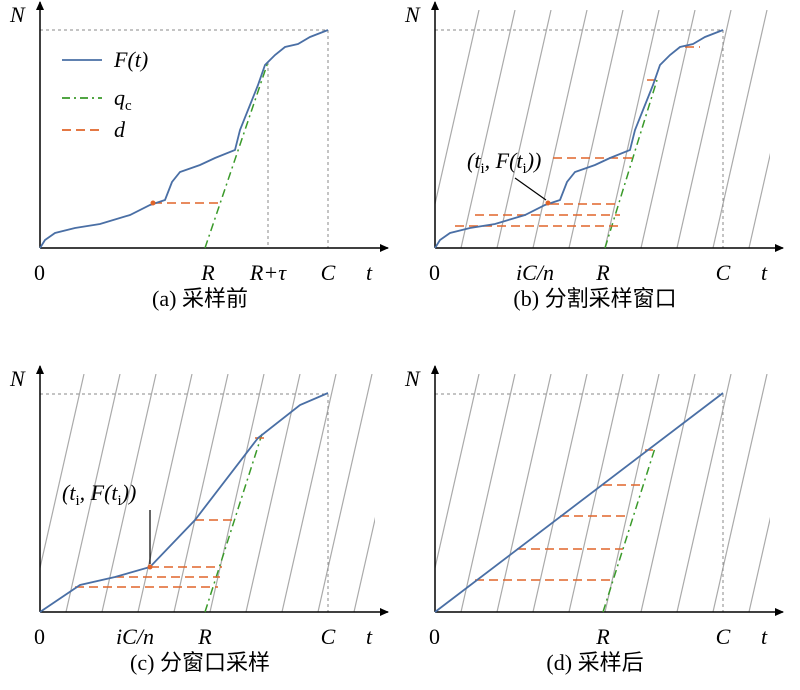 This screenshot has height=690, width=800. I want to click on legend-text: d, so click(120, 129).